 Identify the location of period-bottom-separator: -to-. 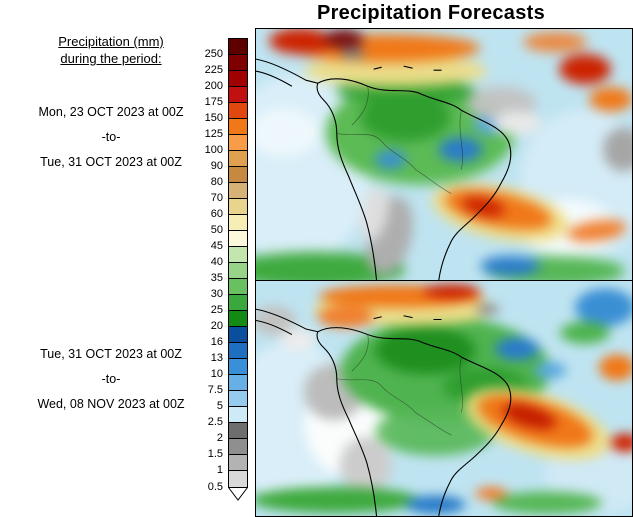
(111, 379).